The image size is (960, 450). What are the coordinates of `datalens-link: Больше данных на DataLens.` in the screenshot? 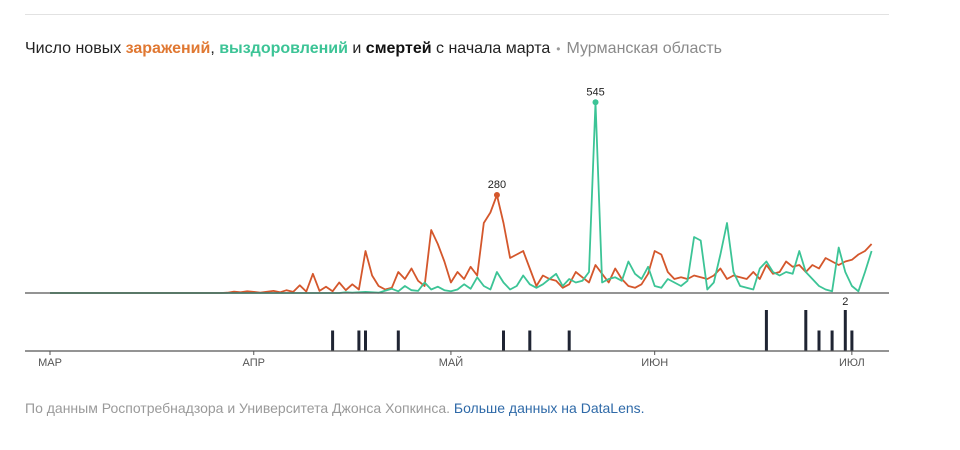 It's located at (549, 408).